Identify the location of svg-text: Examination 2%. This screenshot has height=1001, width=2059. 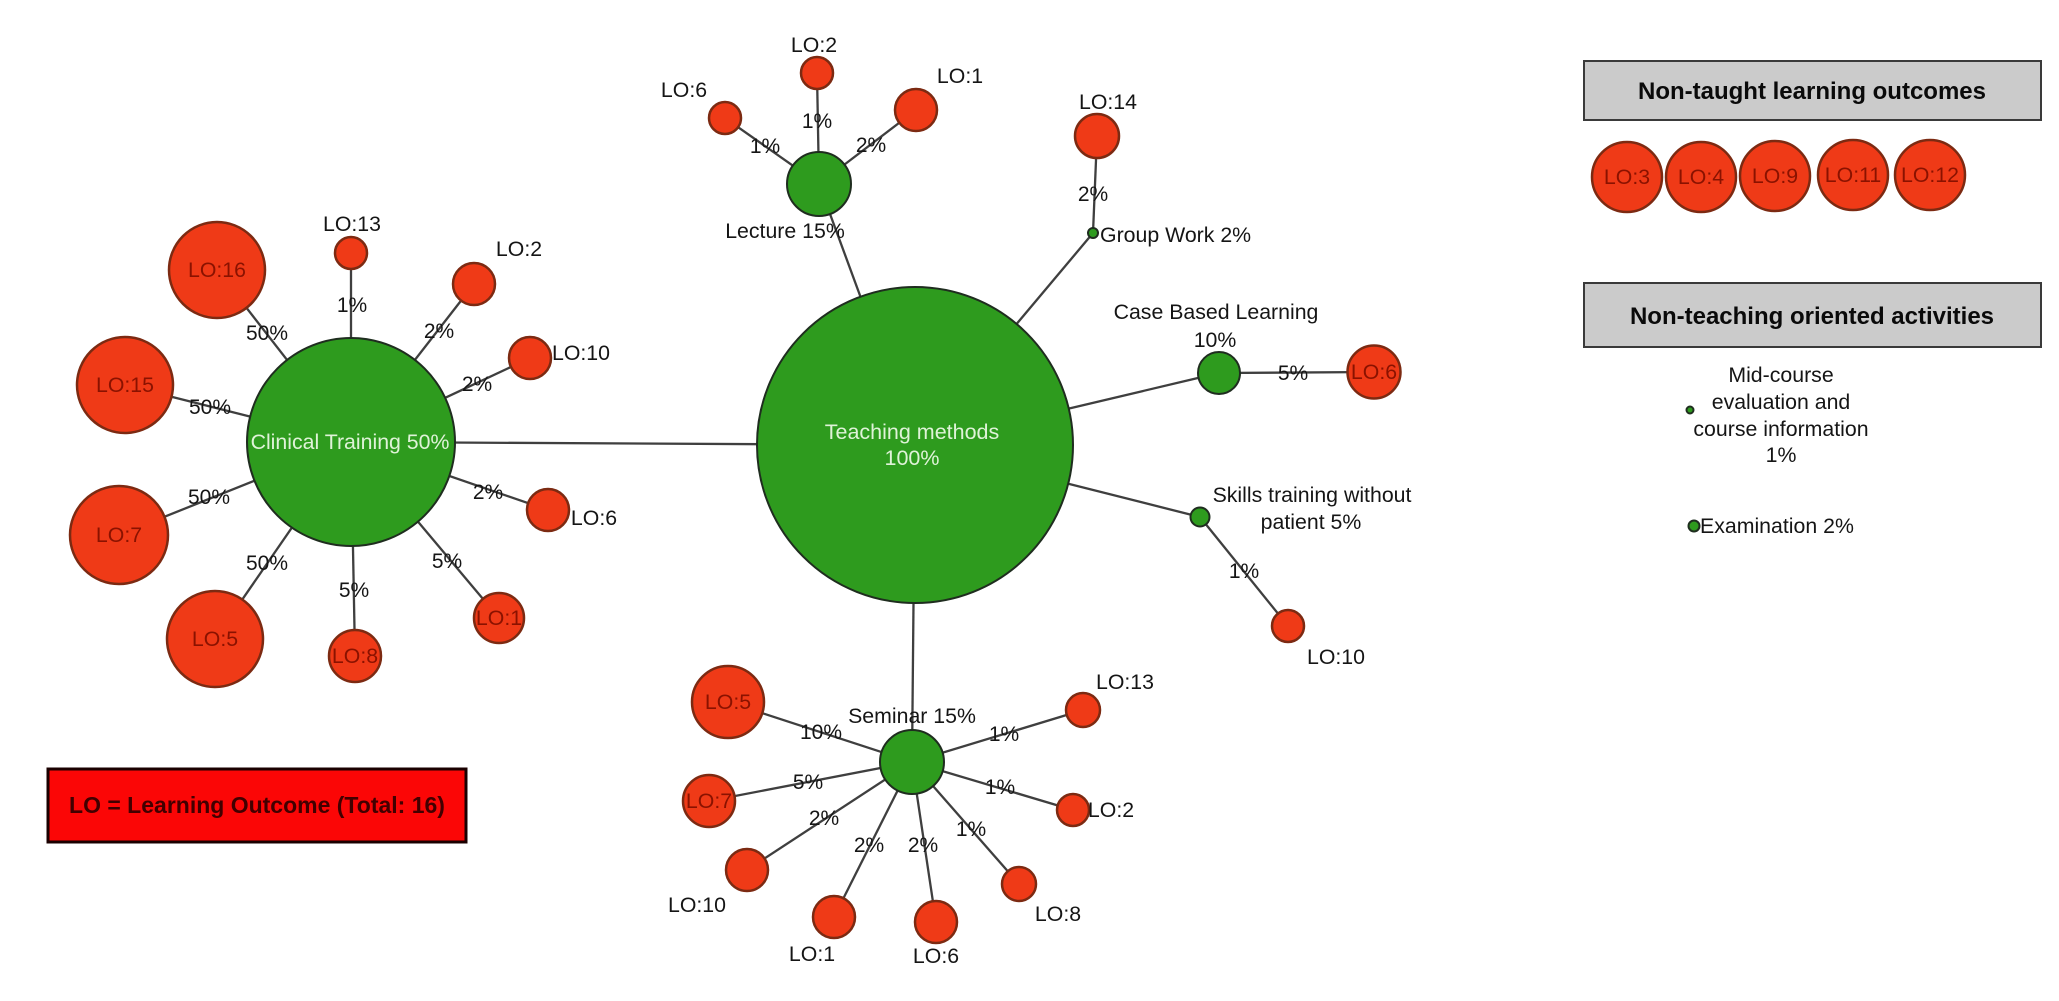
(1777, 526).